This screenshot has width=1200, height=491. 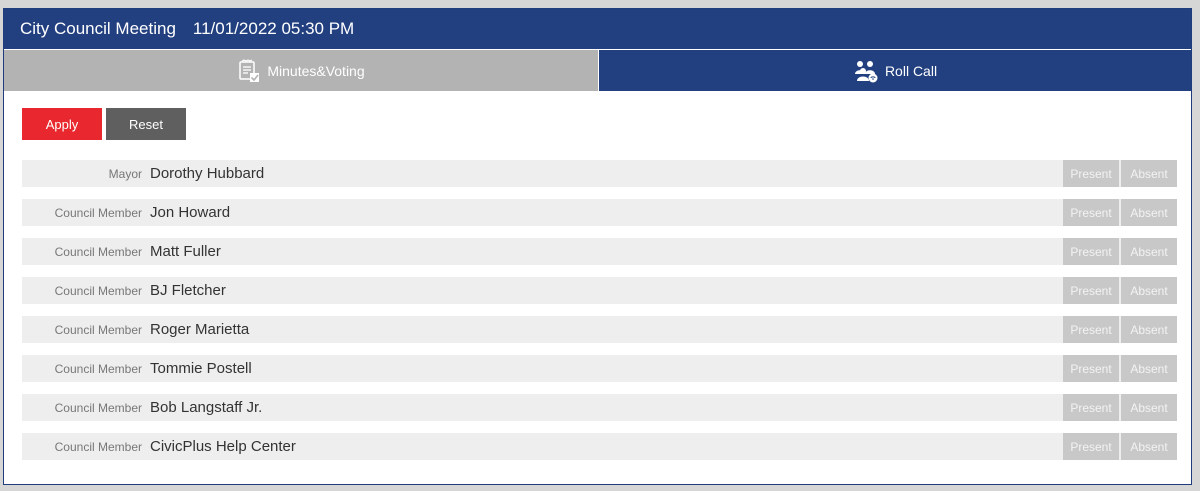 I want to click on reset-button: Reset, so click(x=146, y=124).